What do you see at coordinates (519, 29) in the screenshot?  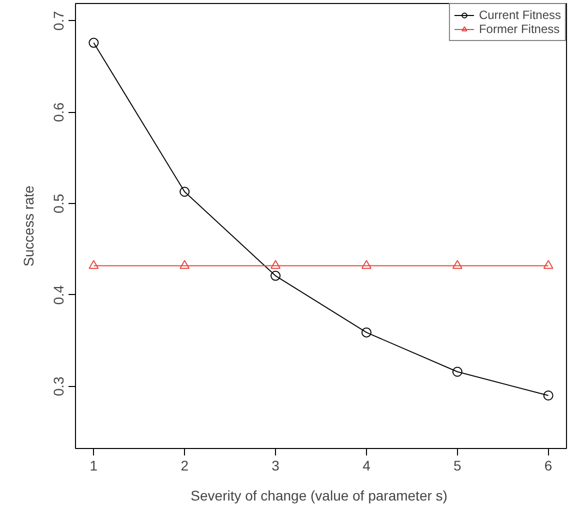 I see `legend-label: Former Fitness` at bounding box center [519, 29].